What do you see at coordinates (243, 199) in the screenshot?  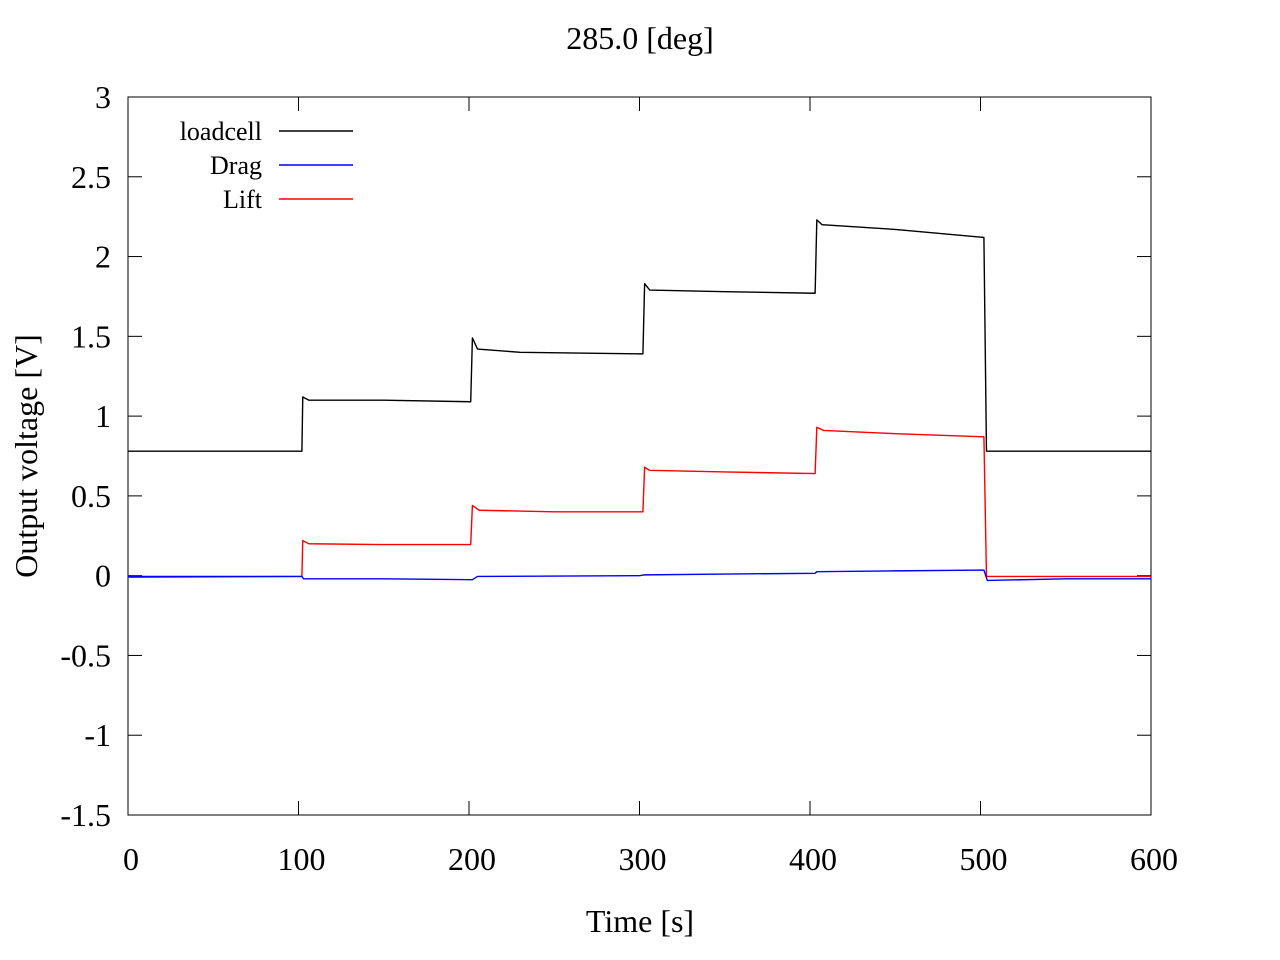 I see `legend-label-lift: Lift` at bounding box center [243, 199].